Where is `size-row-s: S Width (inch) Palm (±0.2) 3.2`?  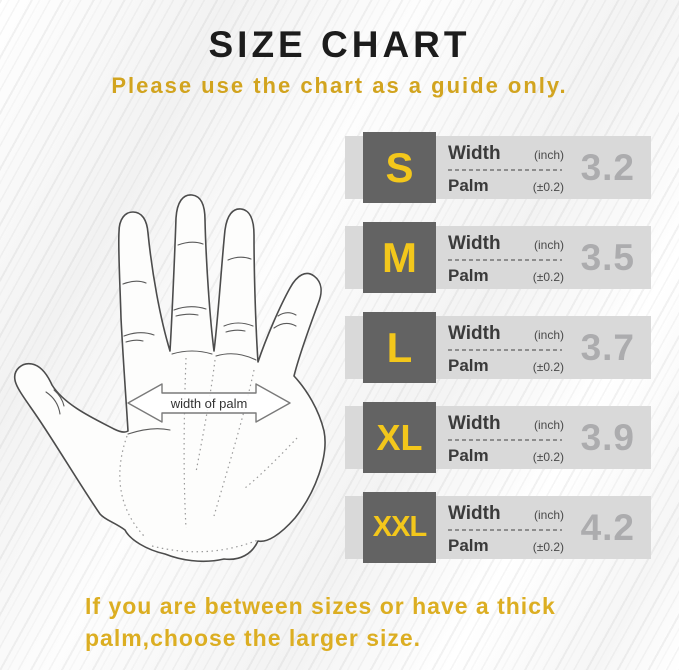 size-row-s: S Width (inch) Palm (±0.2) 3.2 is located at coordinates (498, 167).